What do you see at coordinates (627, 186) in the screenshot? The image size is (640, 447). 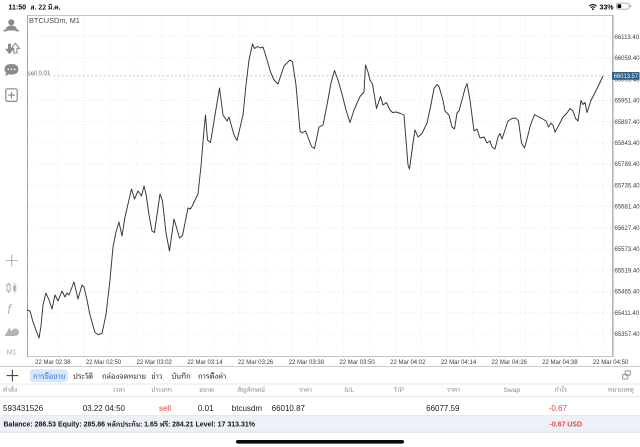 I see `svg-text: 65735.40` at bounding box center [627, 186].